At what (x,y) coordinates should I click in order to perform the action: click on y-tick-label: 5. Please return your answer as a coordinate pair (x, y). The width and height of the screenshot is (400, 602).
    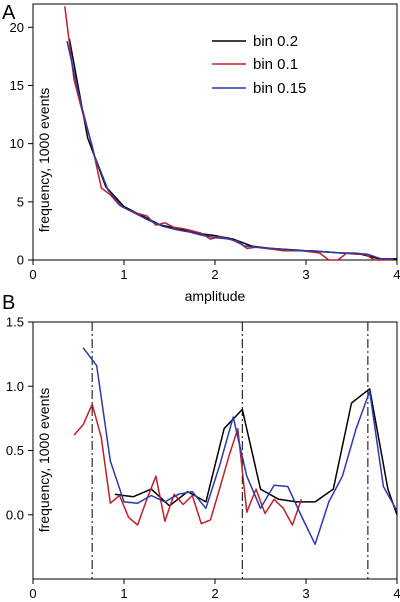
    Looking at the image, I should click on (20, 201).